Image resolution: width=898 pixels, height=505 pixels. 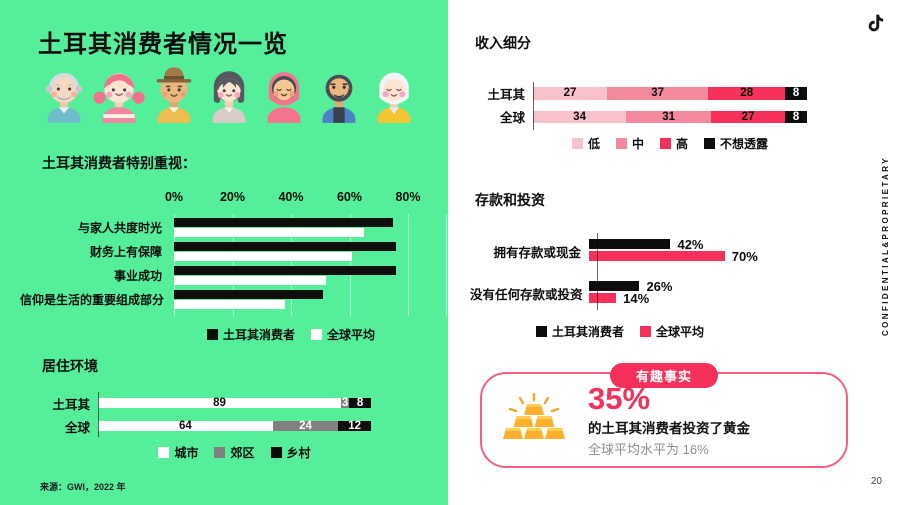 I want to click on chart-row: 土耳其 89 3 8, so click(x=237, y=404).